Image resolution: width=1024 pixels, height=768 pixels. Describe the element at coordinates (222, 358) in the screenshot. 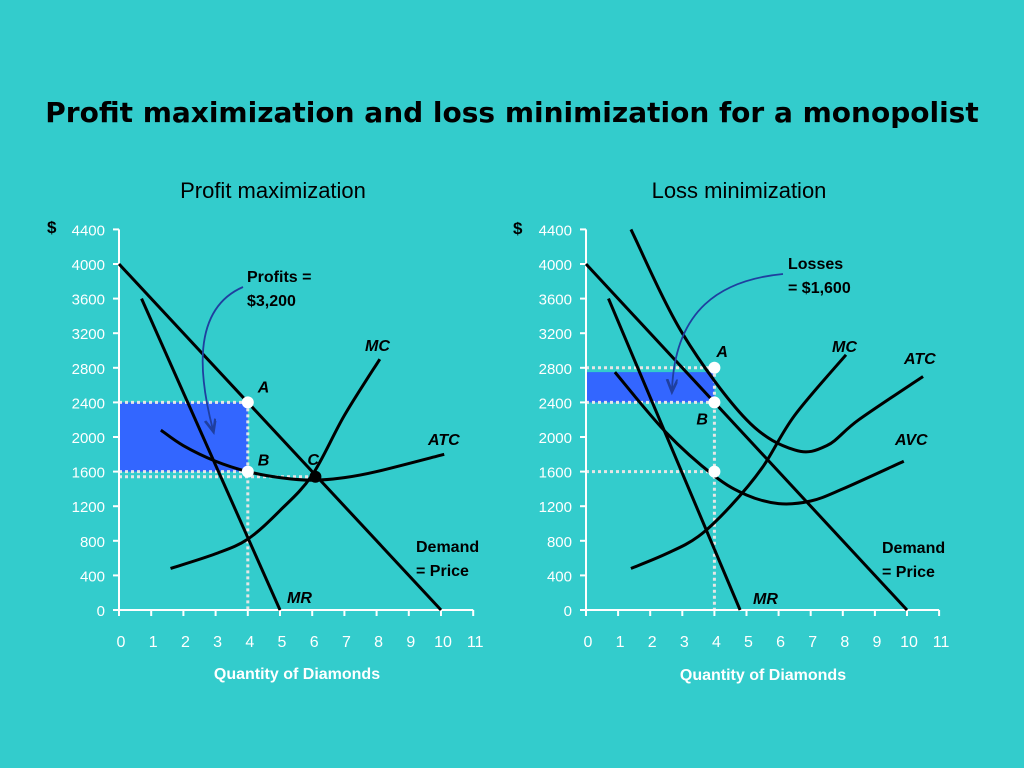

I see `annotation-arrow-profit` at that location.